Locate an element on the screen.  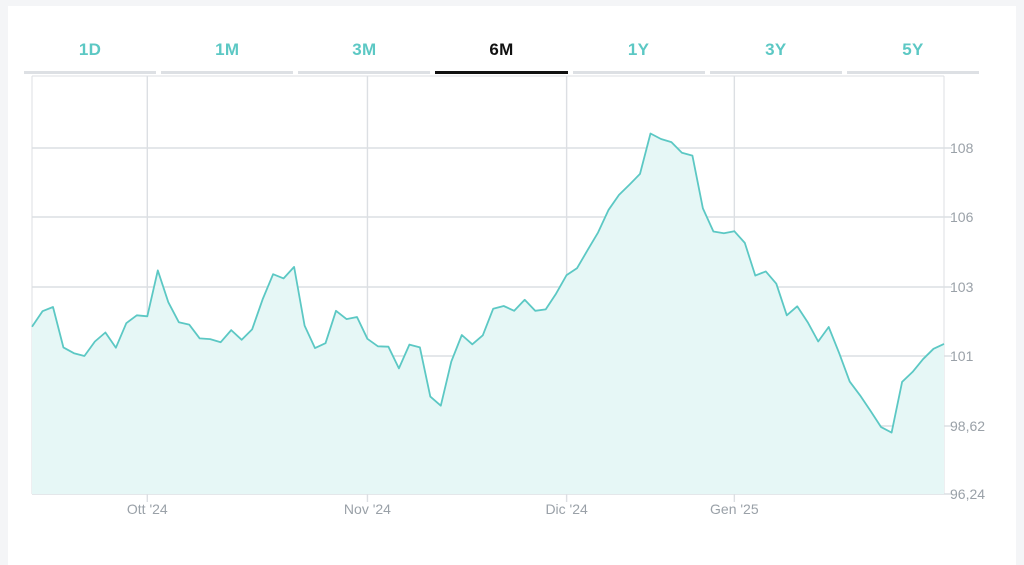
tab-1y: 1Y is located at coordinates (638, 51).